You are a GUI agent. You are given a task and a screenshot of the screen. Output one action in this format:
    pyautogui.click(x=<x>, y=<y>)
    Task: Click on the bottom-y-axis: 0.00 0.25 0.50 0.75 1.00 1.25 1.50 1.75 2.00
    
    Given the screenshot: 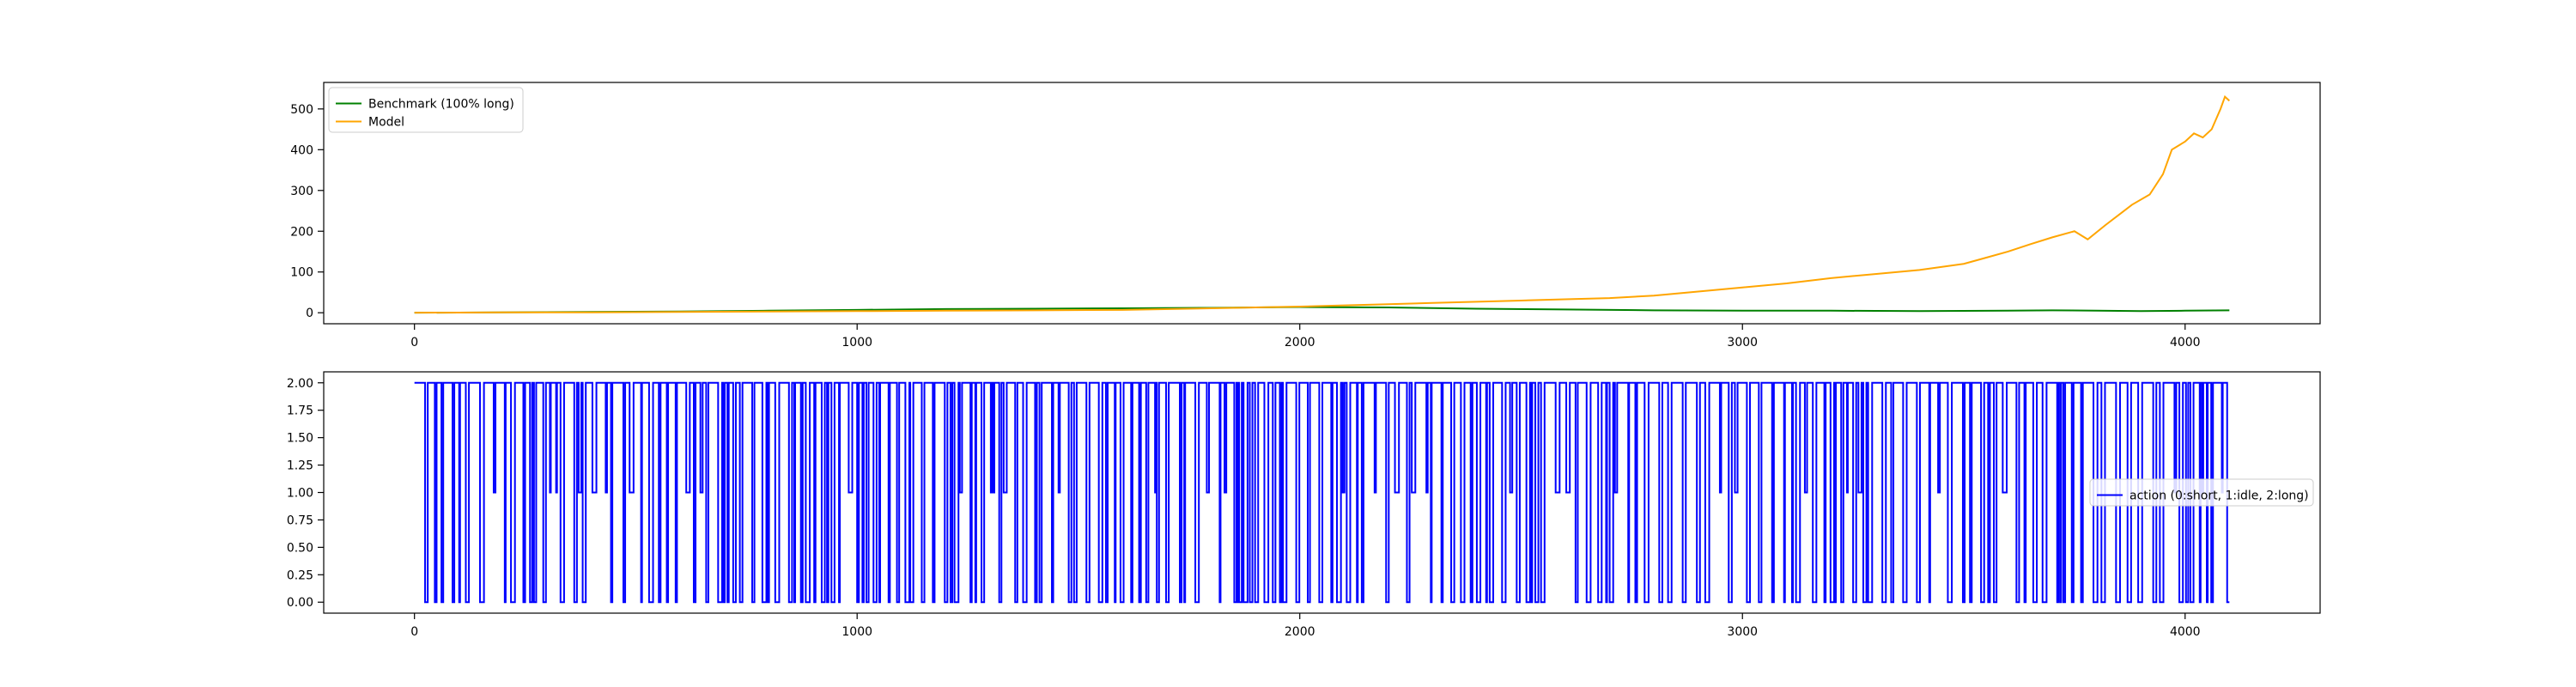 What is the action you would take?
    pyautogui.click(x=305, y=493)
    